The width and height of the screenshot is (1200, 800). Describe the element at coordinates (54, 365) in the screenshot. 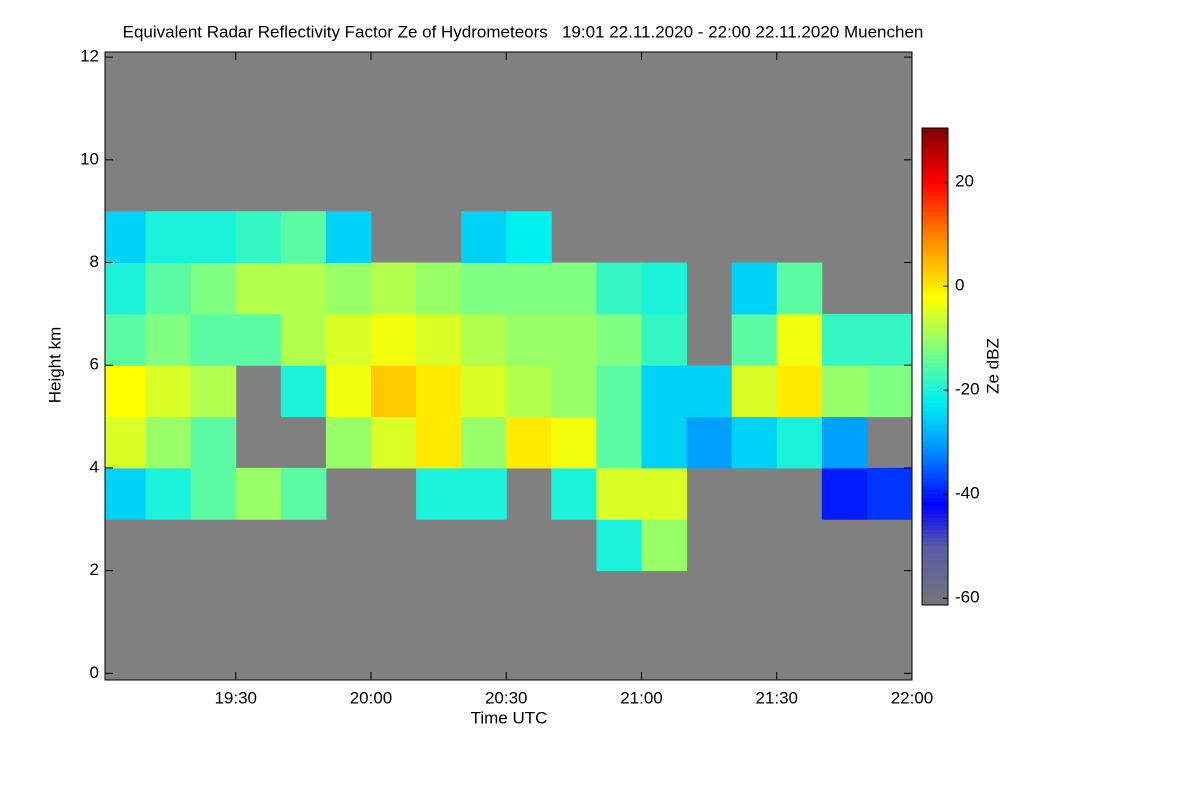

I see `y-axis-label: Height km` at that location.